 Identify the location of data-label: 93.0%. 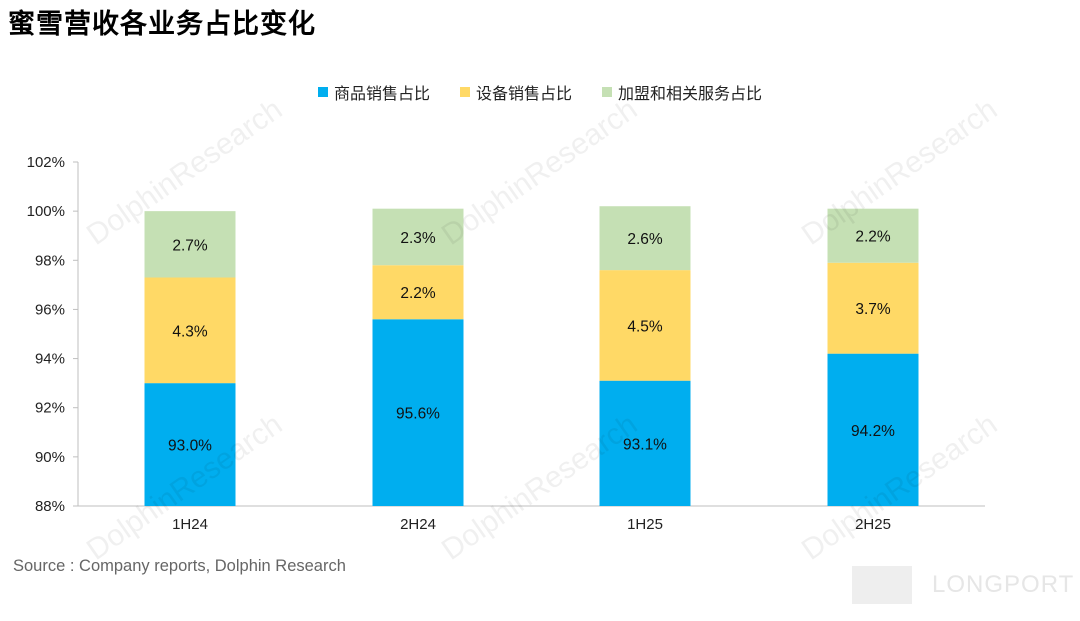
(190, 446).